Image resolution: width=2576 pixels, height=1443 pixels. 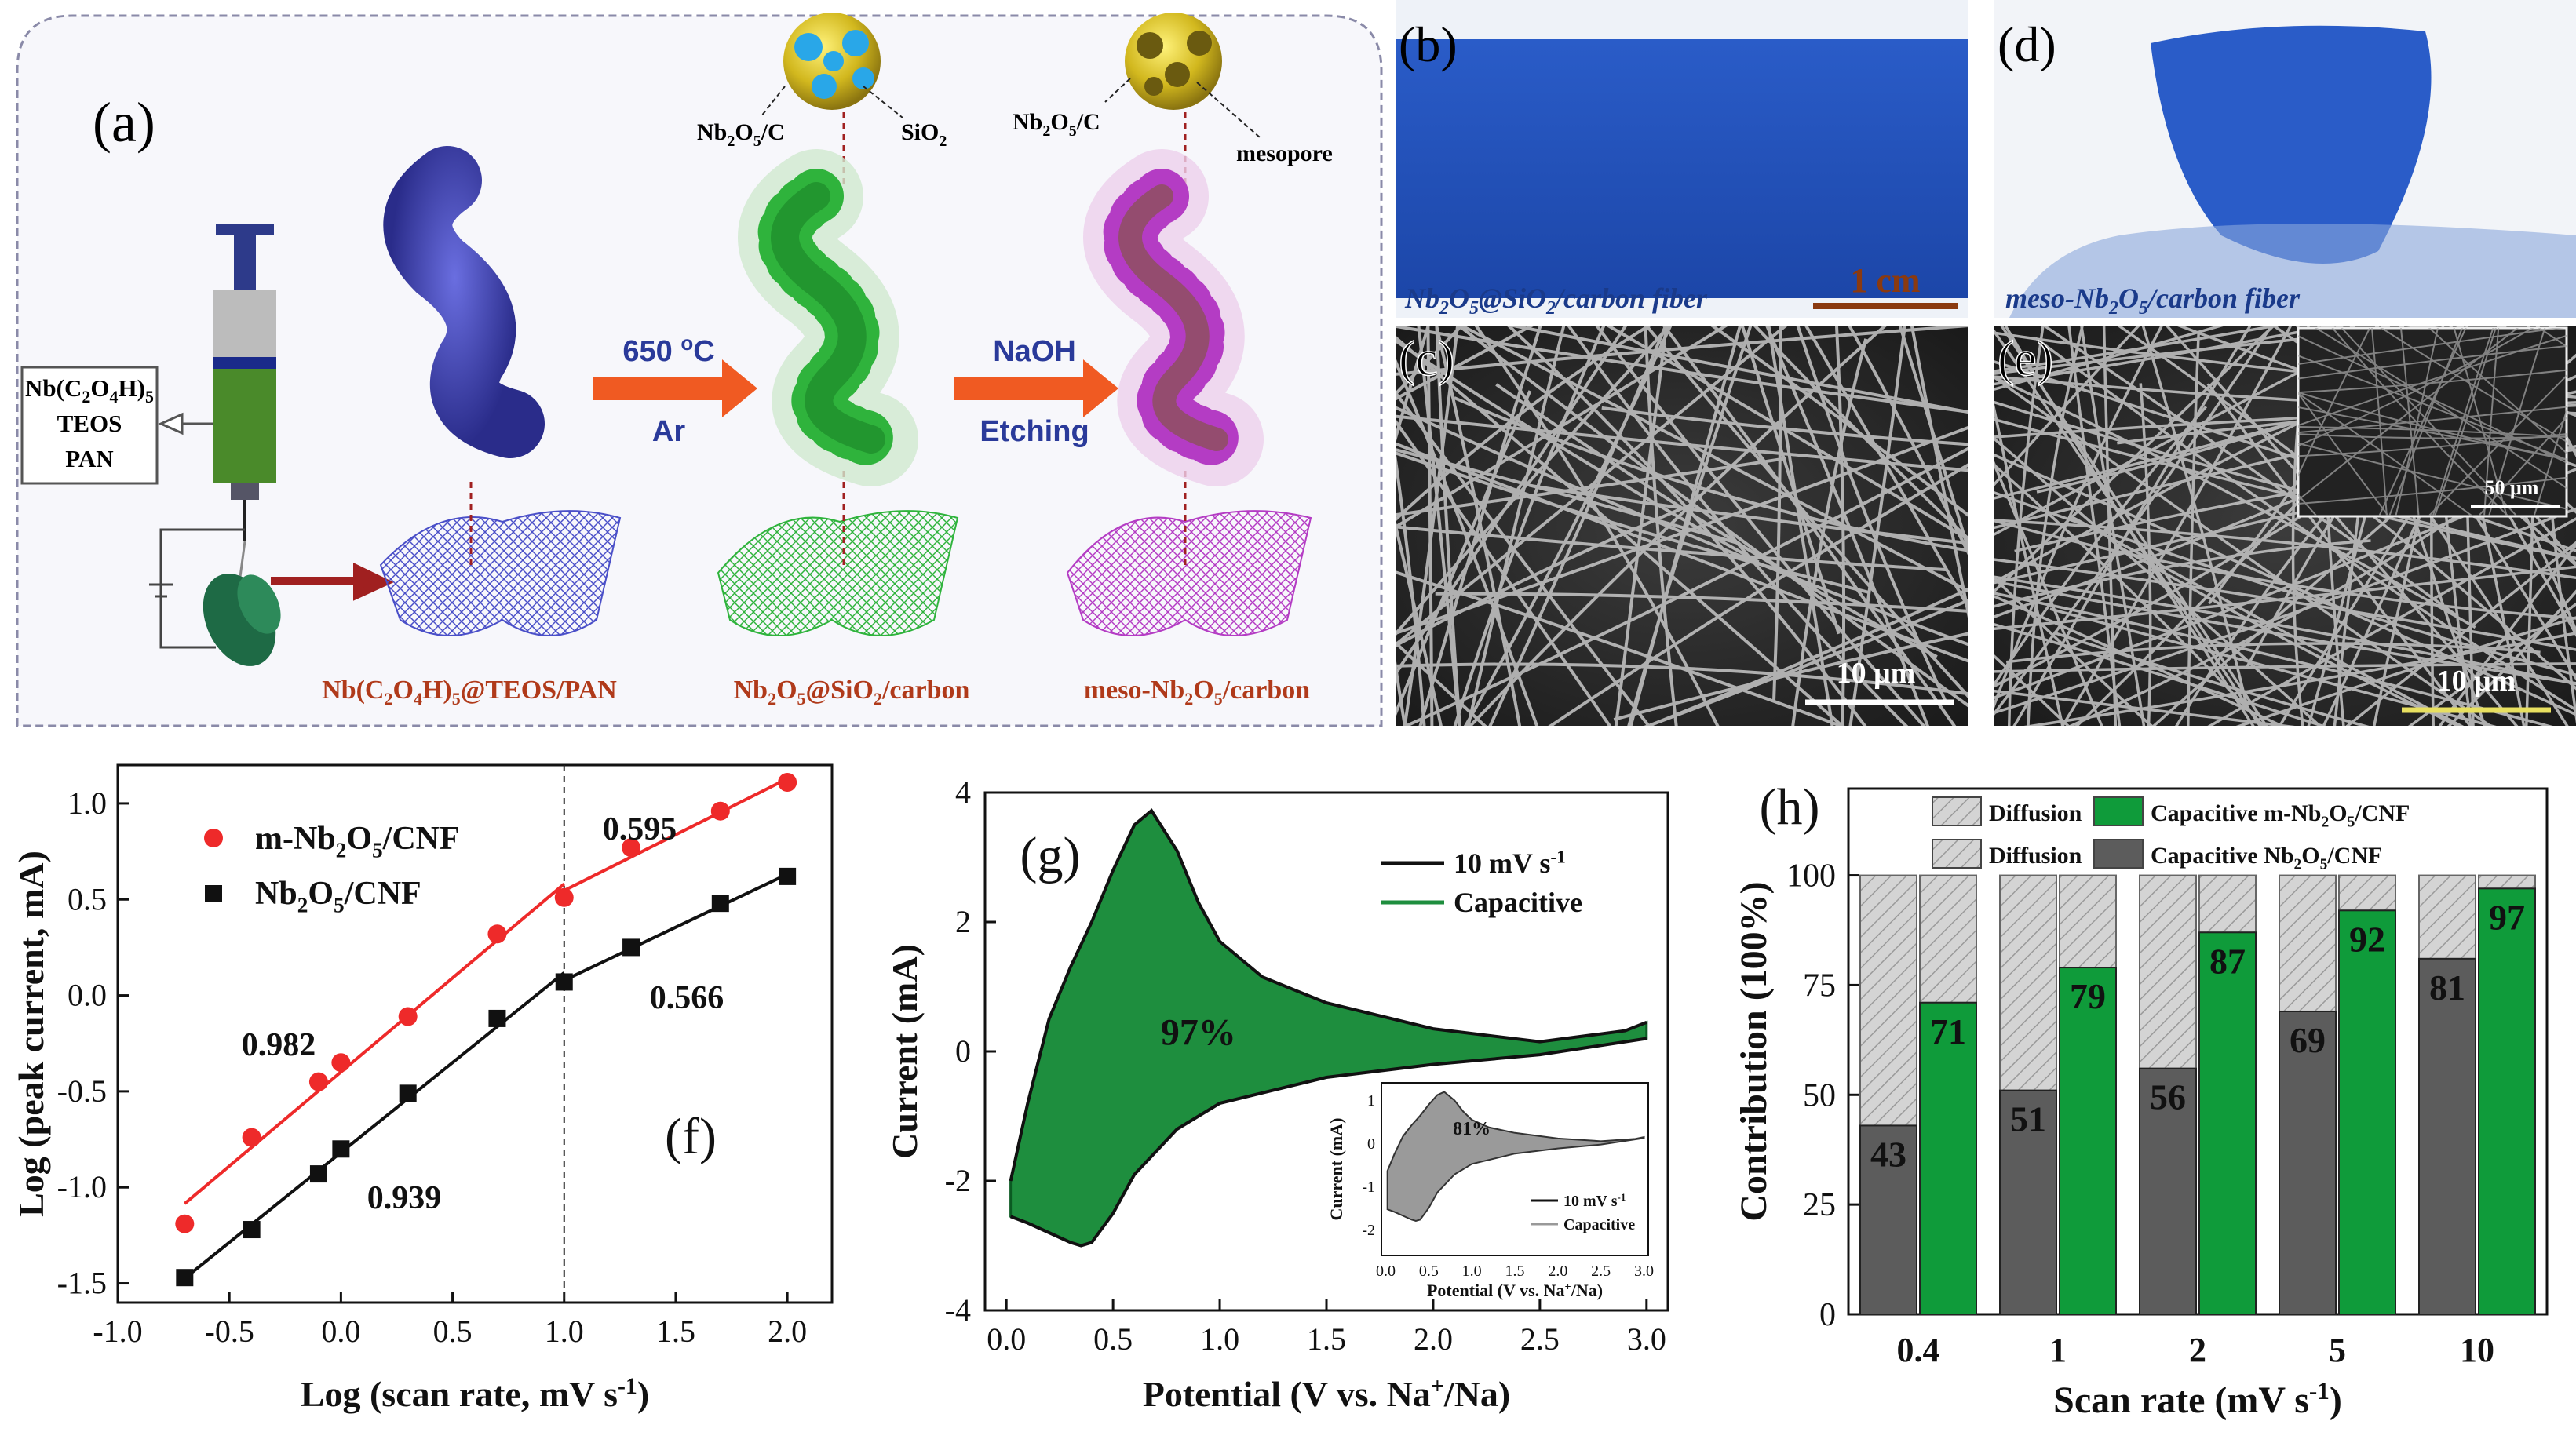 I want to click on x-axis-label: Log (scan rate, mV s-1), so click(x=475, y=1393).